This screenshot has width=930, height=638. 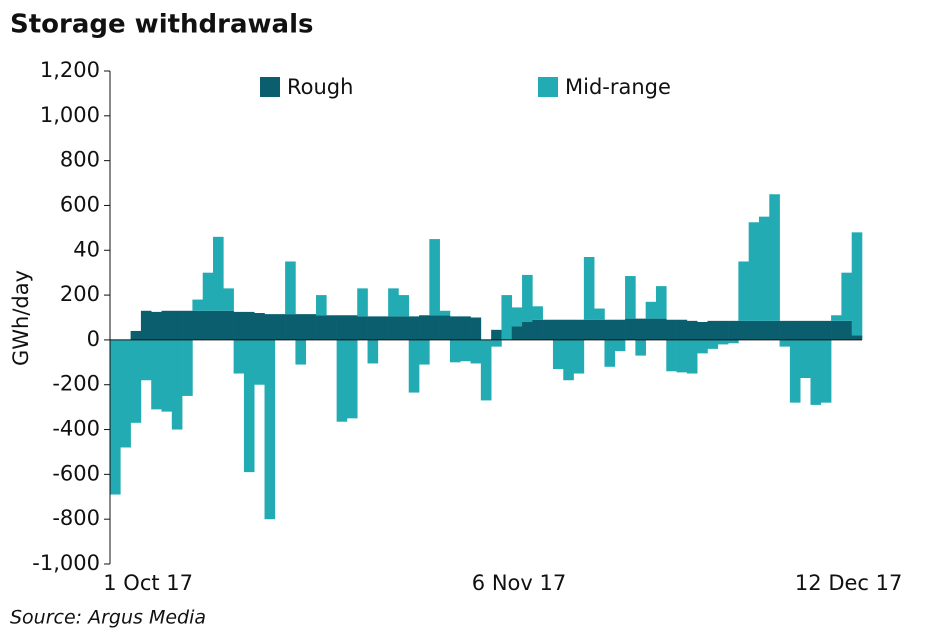 What do you see at coordinates (93, 339) in the screenshot?
I see `y-tick-label: 0` at bounding box center [93, 339].